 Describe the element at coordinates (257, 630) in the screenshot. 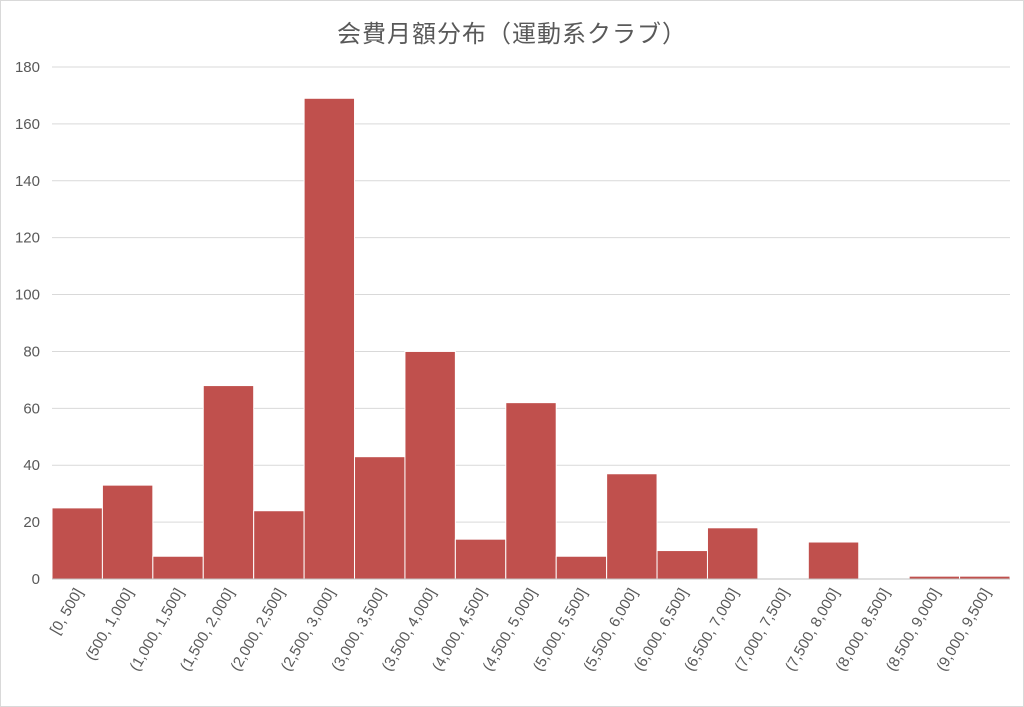

I see `x-tick-label: (2,000, 2,500]` at that location.